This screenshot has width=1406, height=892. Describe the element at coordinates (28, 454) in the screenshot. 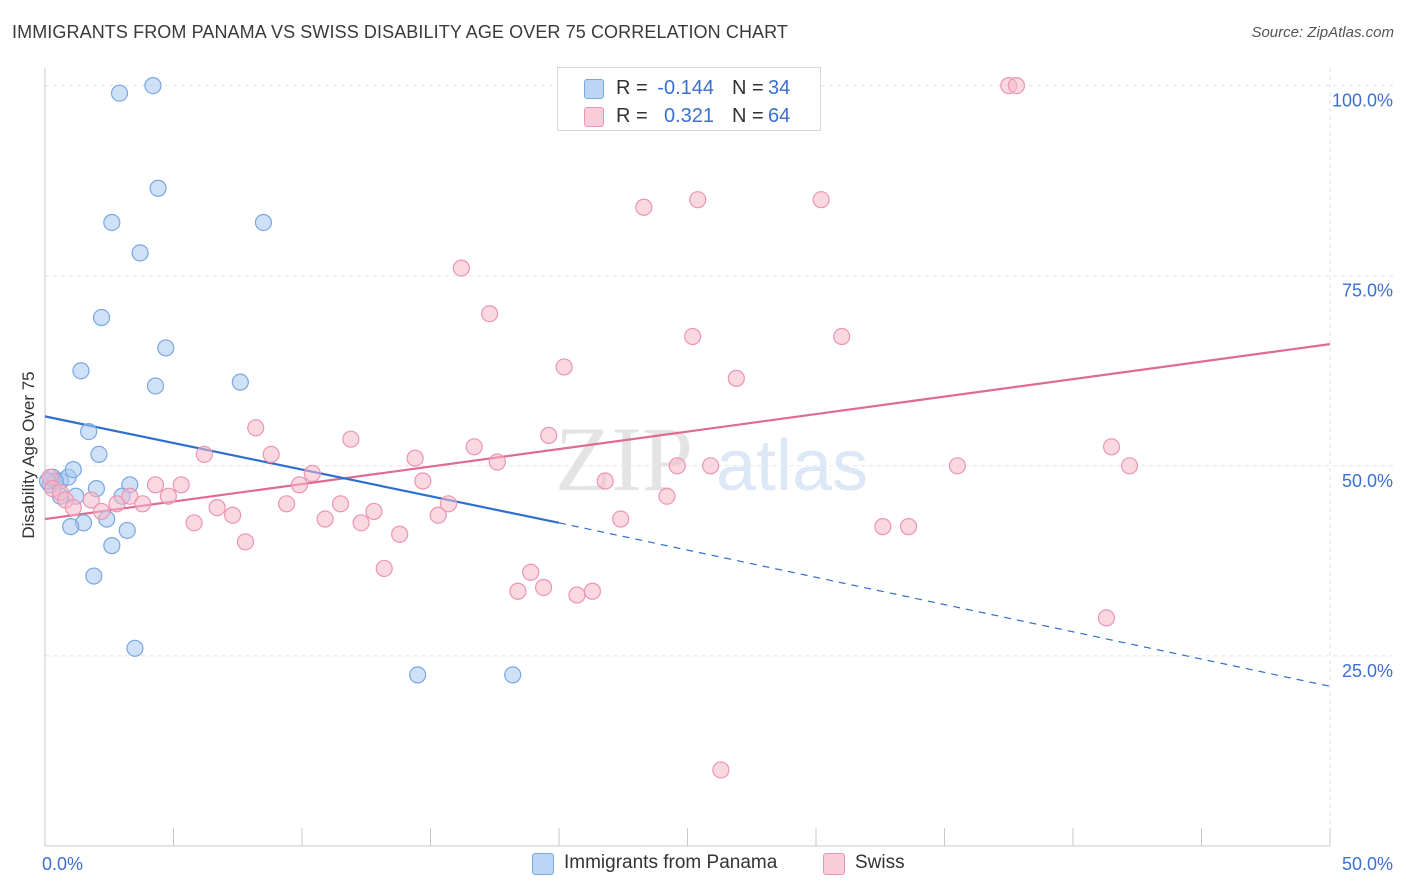

I see `y-axis-label: Disability Age Over 75` at that location.